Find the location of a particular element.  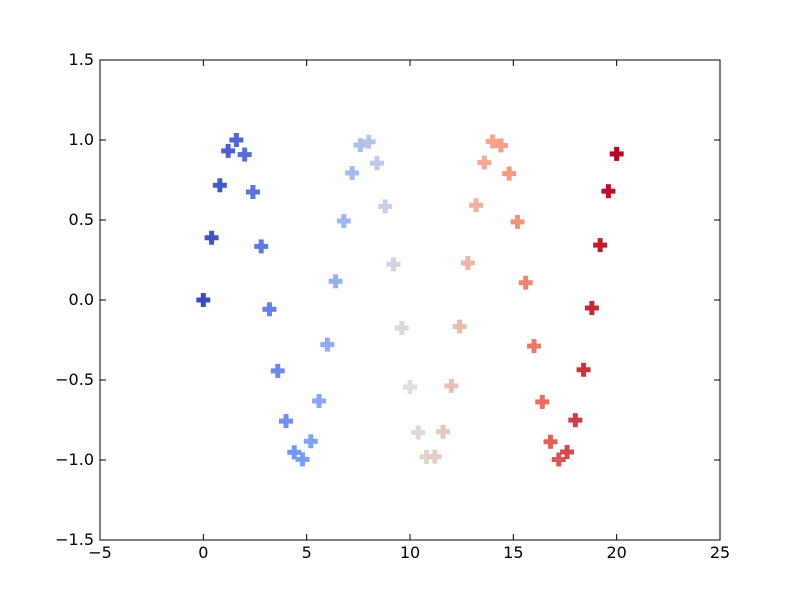

x-tick-label: 15 is located at coordinates (513, 552).